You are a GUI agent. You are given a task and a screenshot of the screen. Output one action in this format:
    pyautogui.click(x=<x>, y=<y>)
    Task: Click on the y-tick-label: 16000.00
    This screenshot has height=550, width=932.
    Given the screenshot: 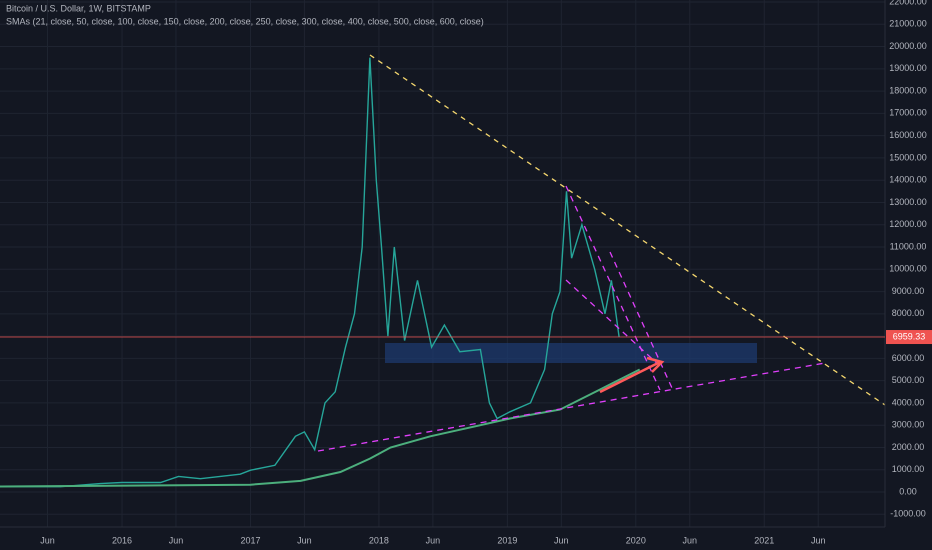 What is the action you would take?
    pyautogui.click(x=908, y=135)
    